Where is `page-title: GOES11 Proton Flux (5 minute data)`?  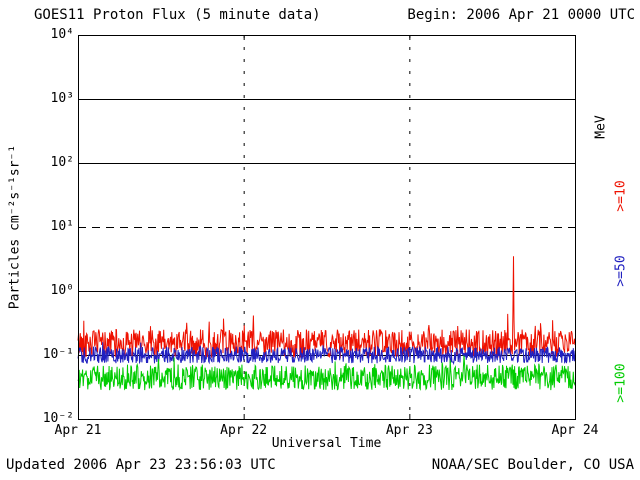 page-title: GOES11 Proton Flux (5 minute data) is located at coordinates (177, 15).